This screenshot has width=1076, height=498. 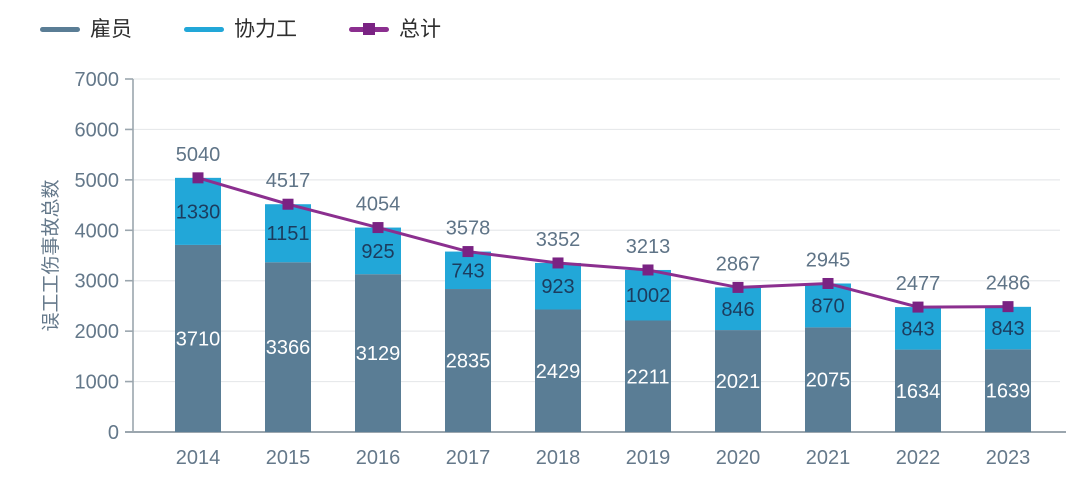 What do you see at coordinates (198, 212) in the screenshot?
I see `svg-text: 1330` at bounding box center [198, 212].